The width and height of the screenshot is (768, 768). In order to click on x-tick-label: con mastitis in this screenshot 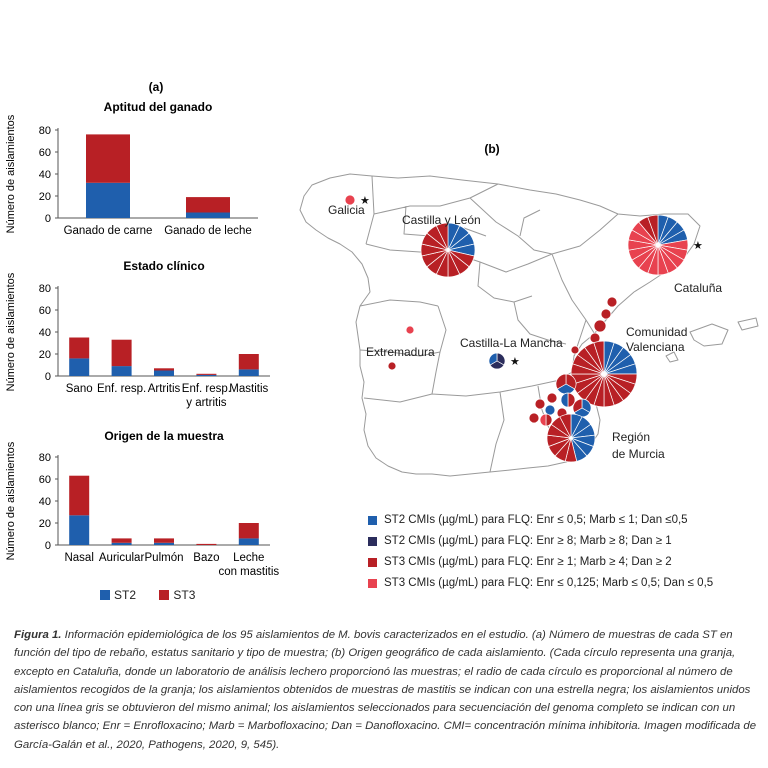, I will do `click(248, 572)`.